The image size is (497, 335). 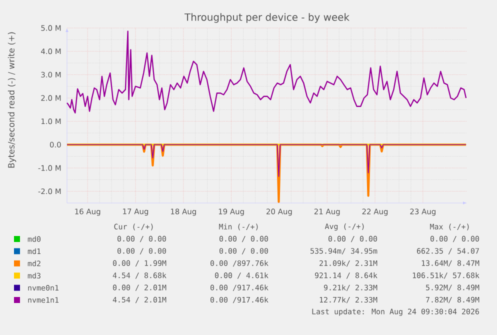 What do you see at coordinates (12, 100) in the screenshot?
I see `y-axis-title: Bytes/second read (-) / write (+)` at bounding box center [12, 100].